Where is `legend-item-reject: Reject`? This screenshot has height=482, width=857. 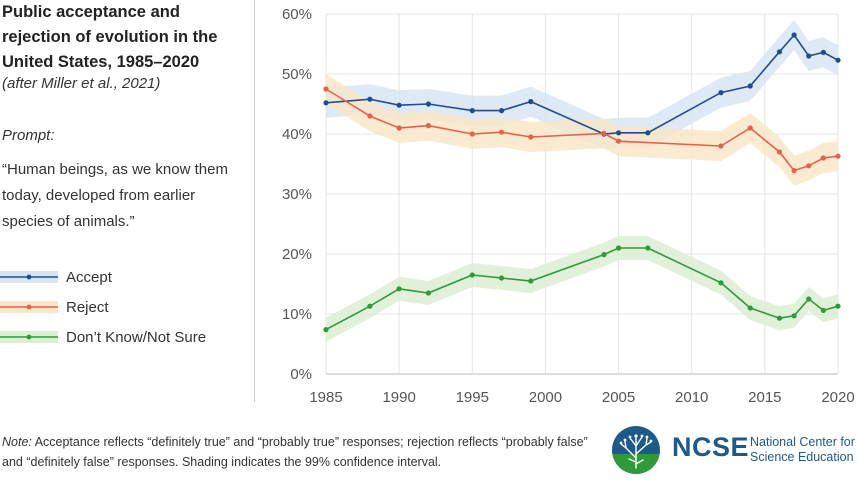 legend-item-reject: Reject is located at coordinates (103, 307).